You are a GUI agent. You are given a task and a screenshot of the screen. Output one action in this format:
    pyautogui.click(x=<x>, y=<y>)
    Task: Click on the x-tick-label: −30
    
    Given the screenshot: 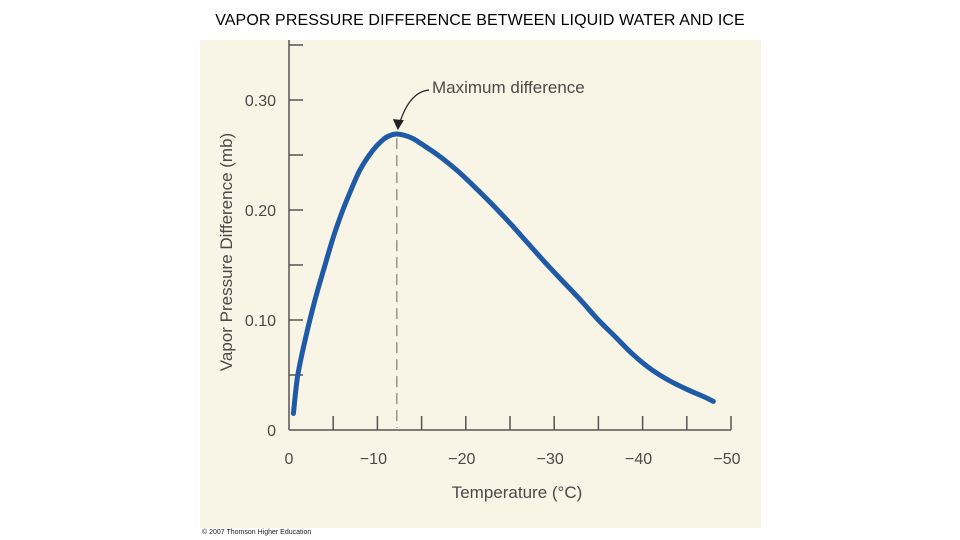 What is the action you would take?
    pyautogui.click(x=550, y=459)
    